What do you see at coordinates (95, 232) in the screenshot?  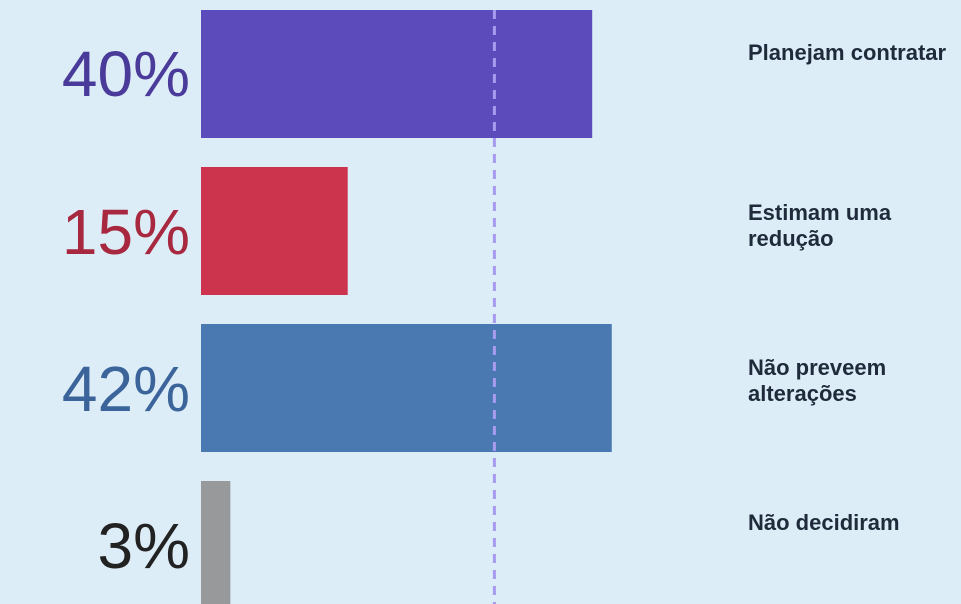 I see `value-label-estimam: 15%` at bounding box center [95, 232].